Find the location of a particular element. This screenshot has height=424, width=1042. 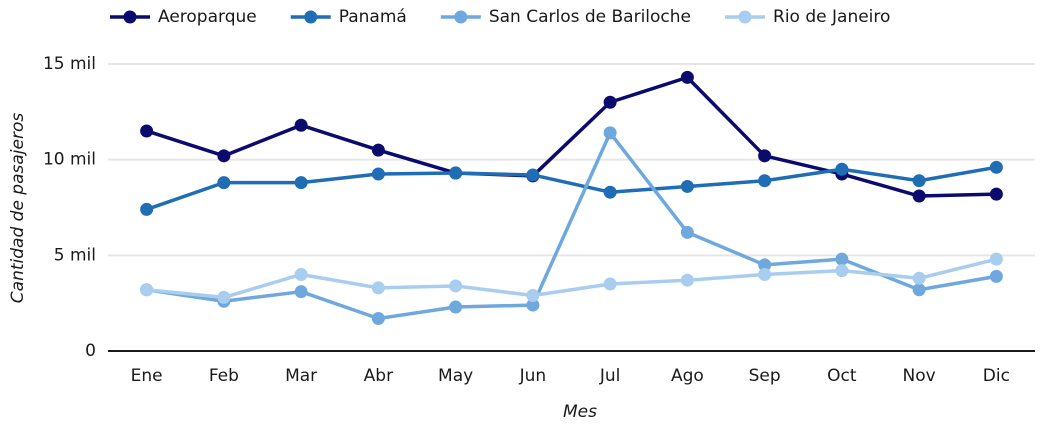

legend-item: Aeroparque is located at coordinates (183, 17).